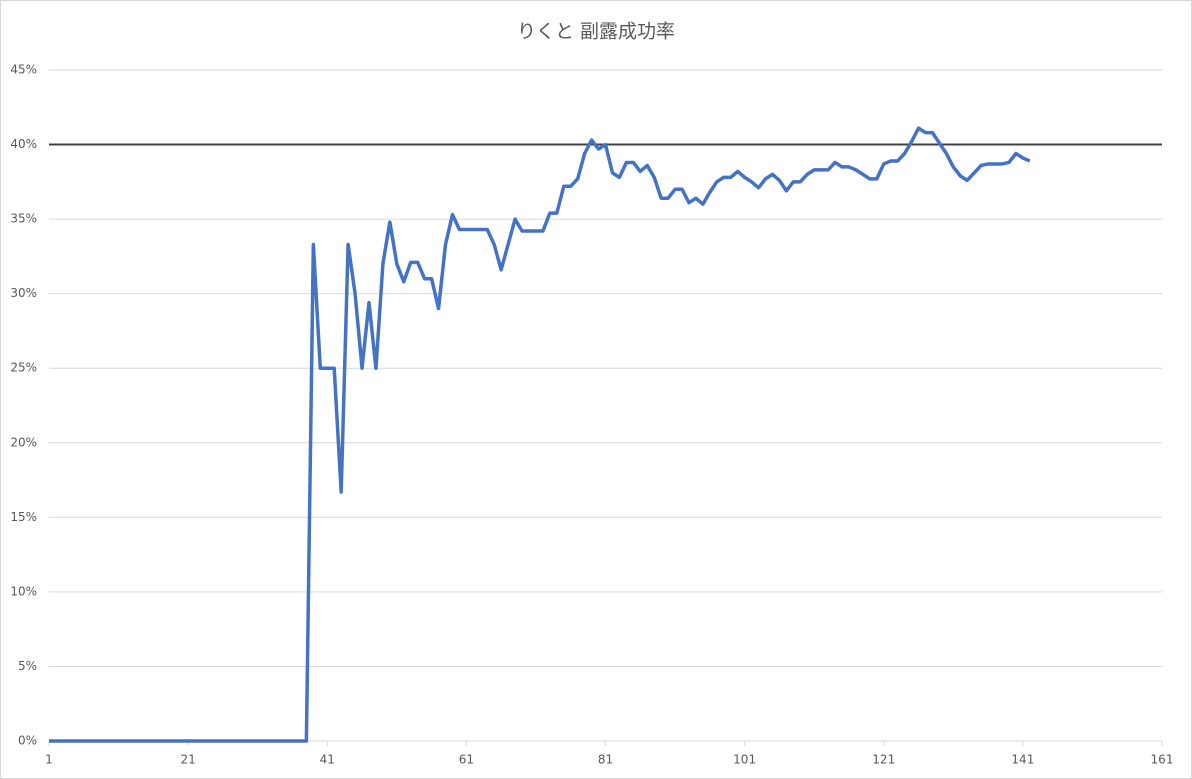  I want to click on y-tick-label: 25%, so click(23, 368).